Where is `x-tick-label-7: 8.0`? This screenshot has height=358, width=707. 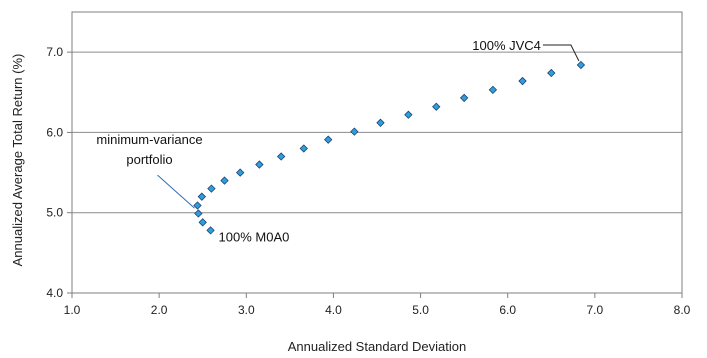
x-tick-label-7: 8.0 is located at coordinates (682, 310).